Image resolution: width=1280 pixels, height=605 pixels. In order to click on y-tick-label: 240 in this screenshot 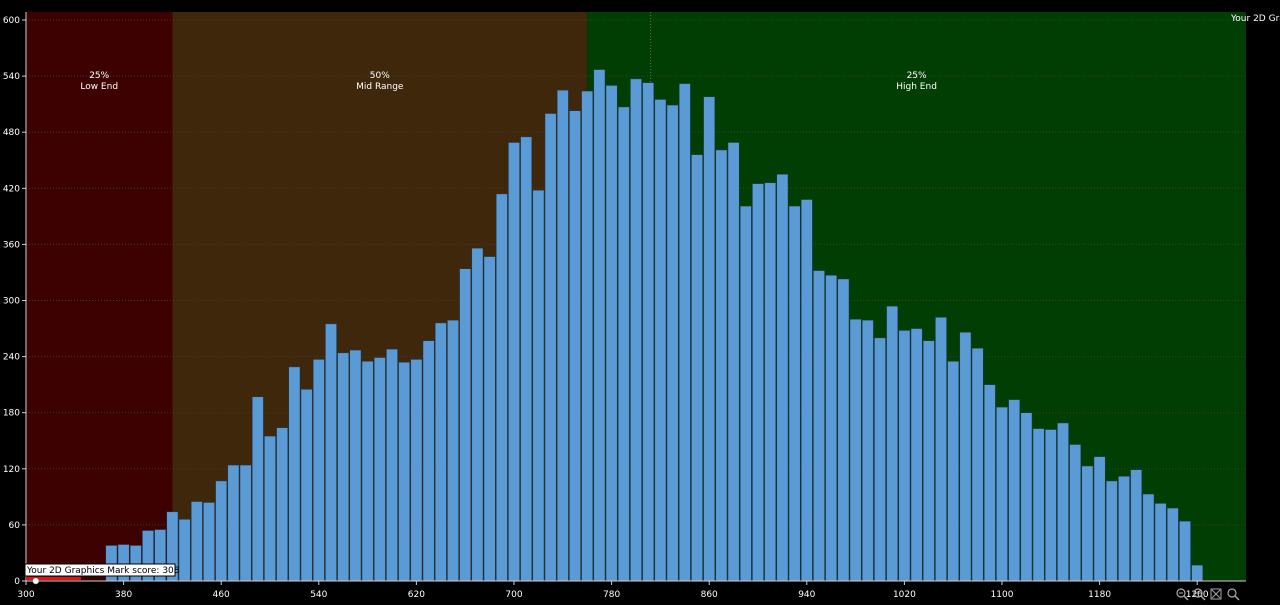, I will do `click(11, 358)`.